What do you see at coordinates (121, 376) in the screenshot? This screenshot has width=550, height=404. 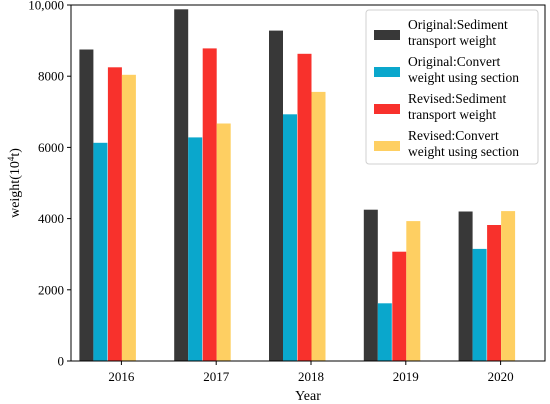 I see `x-tick-label: 2016` at bounding box center [121, 376].